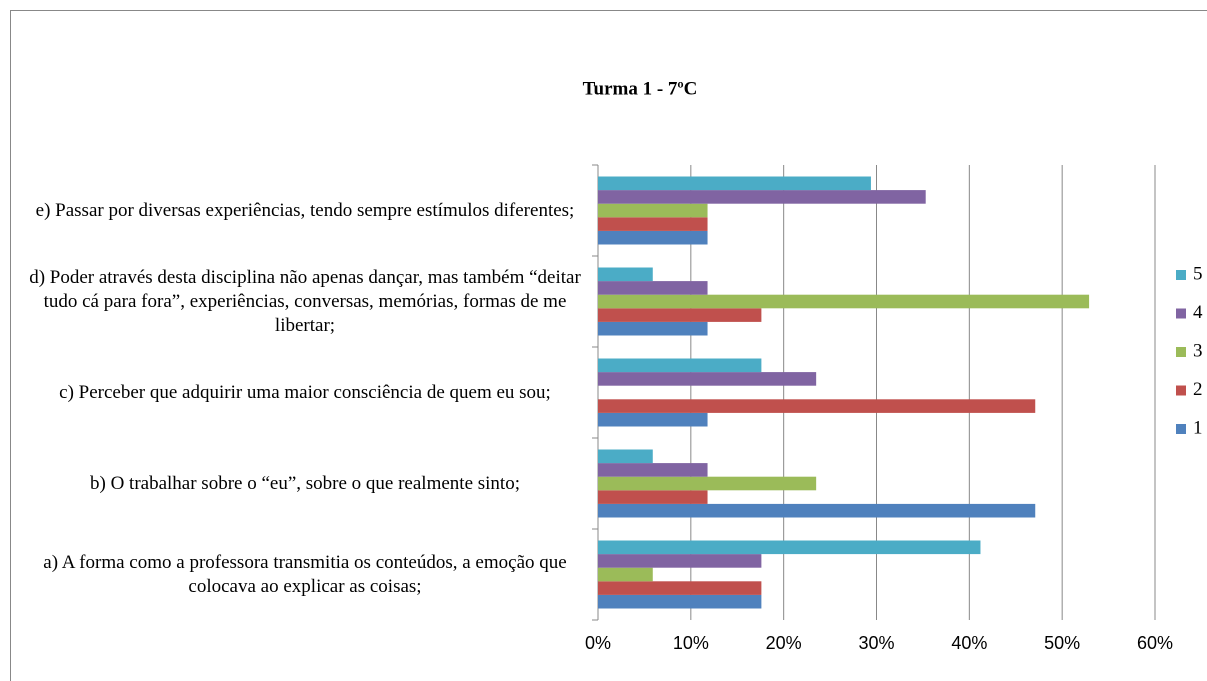  Describe the element at coordinates (691, 643) in the screenshot. I see `x-tick-label: 10%` at that location.